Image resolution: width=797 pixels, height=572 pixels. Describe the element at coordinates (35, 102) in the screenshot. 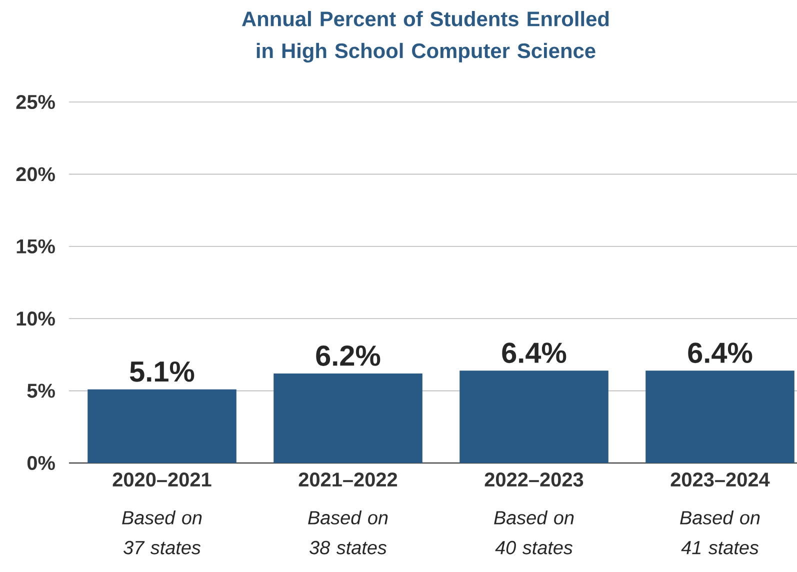

I see `y-tick-label: 25%` at that location.